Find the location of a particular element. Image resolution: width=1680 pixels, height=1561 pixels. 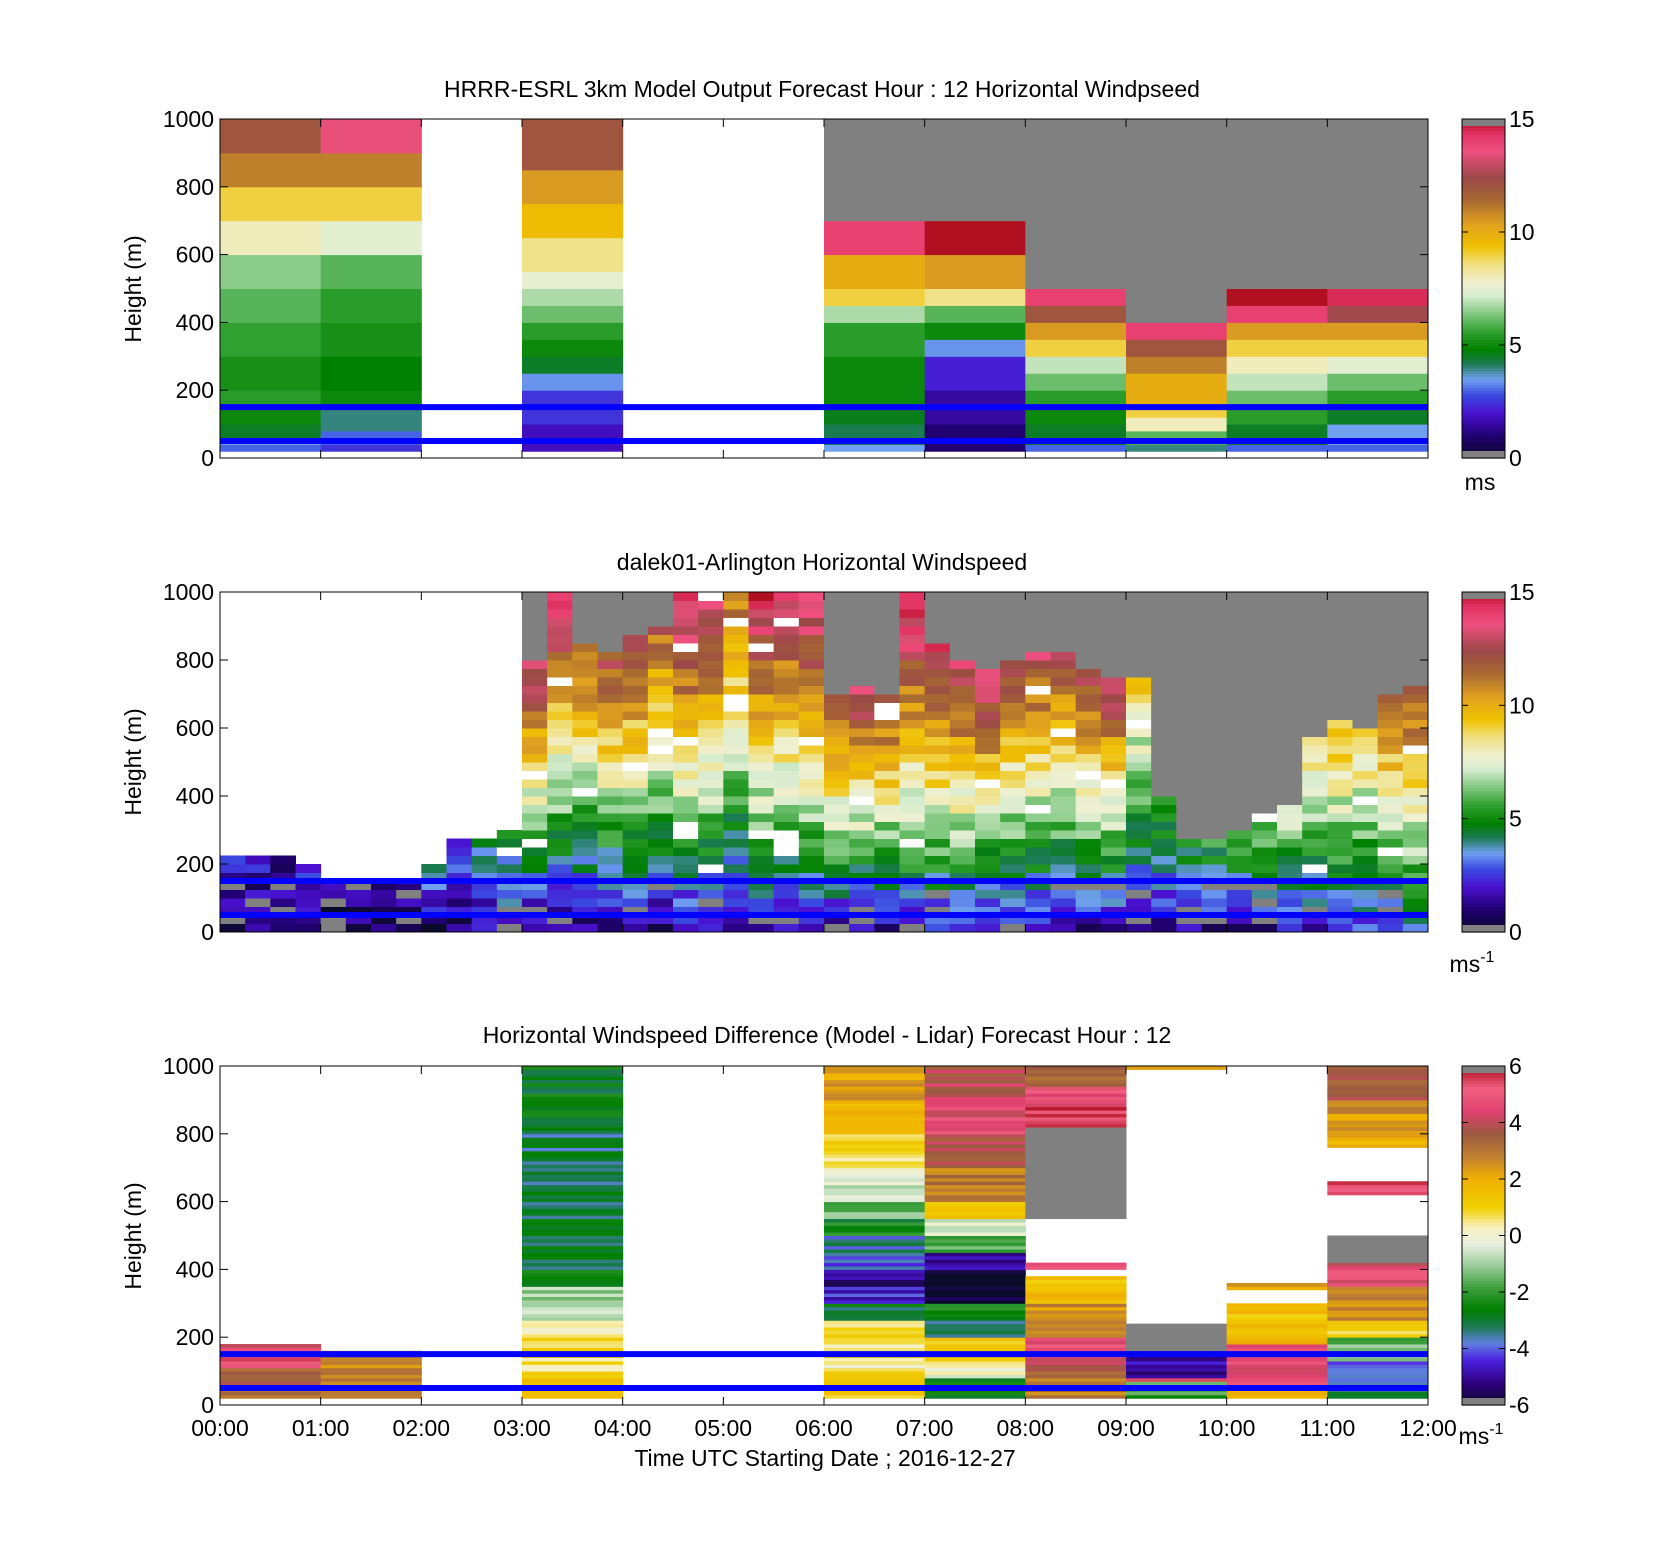

y-tick-label: 400 is located at coordinates (195, 322).